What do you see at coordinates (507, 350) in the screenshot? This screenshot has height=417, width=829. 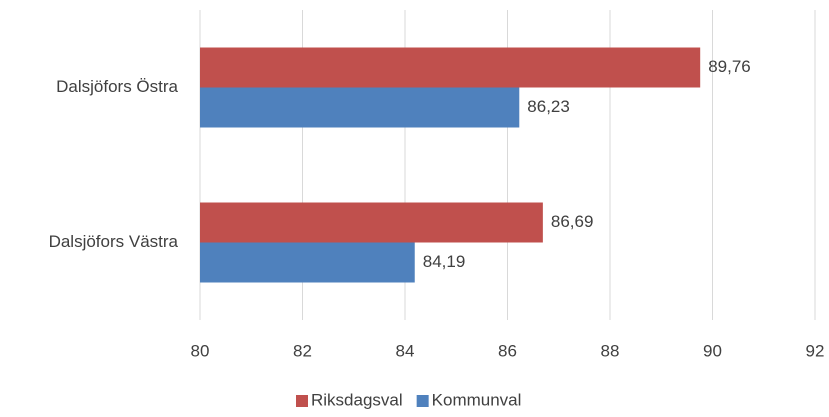 I see `x-tick-label: 86` at bounding box center [507, 350].